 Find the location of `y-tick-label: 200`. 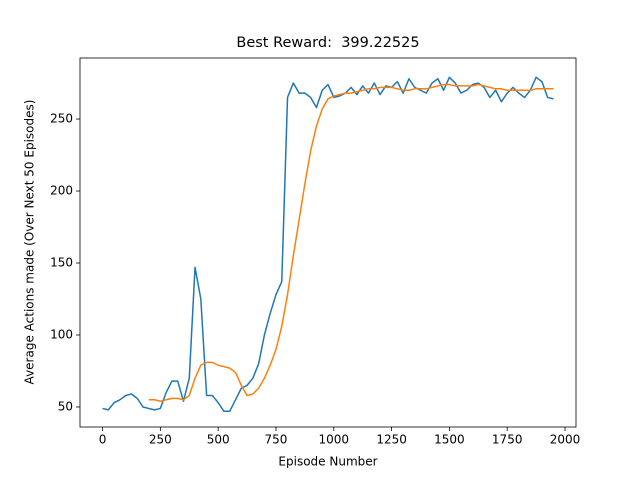

y-tick-label: 200 is located at coordinates (61, 191).